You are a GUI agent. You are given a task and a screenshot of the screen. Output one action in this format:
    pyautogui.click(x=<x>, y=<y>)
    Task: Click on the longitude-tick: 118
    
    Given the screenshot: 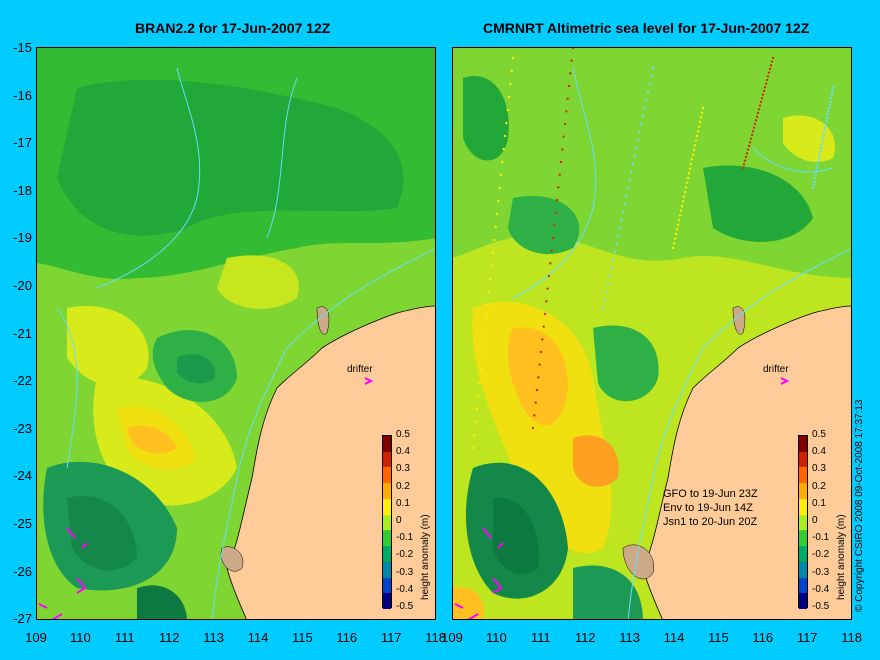 What is the action you would take?
    pyautogui.click(x=435, y=637)
    